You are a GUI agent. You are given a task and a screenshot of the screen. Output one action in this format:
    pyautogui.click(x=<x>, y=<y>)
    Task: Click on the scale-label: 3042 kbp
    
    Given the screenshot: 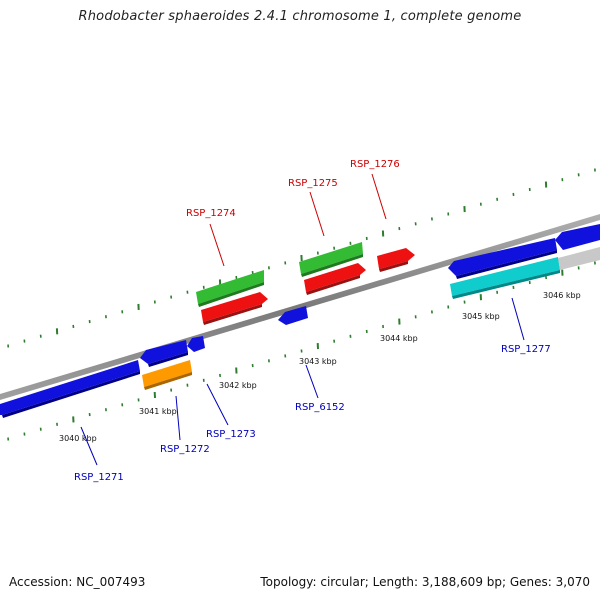 What is the action you would take?
    pyautogui.click(x=238, y=385)
    